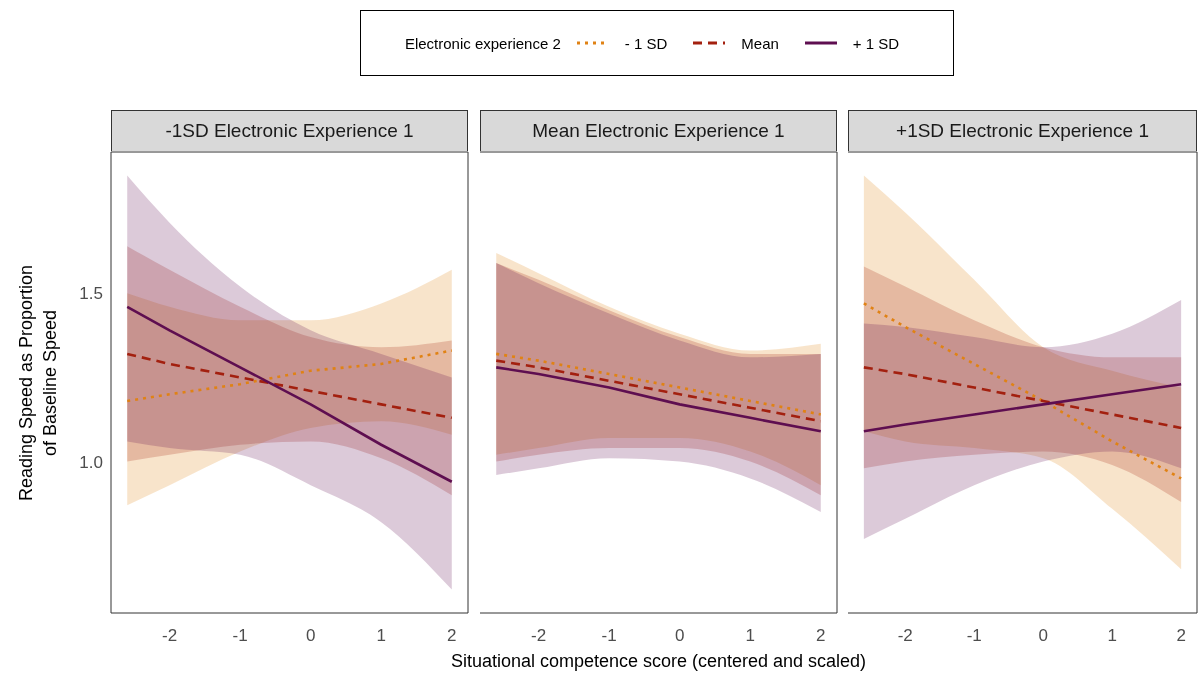  Describe the element at coordinates (91, 294) in the screenshot. I see `y-tick-label: 1.5` at that location.